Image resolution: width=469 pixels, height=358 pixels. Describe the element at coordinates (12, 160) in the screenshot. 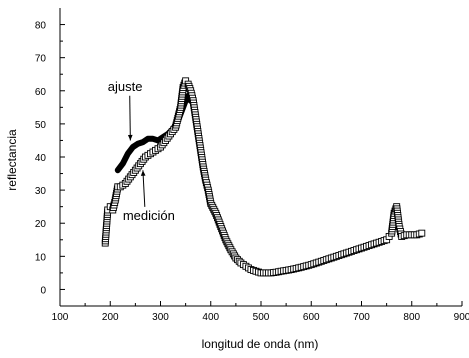

I see `y-axis-title: reflectancia` at that location.